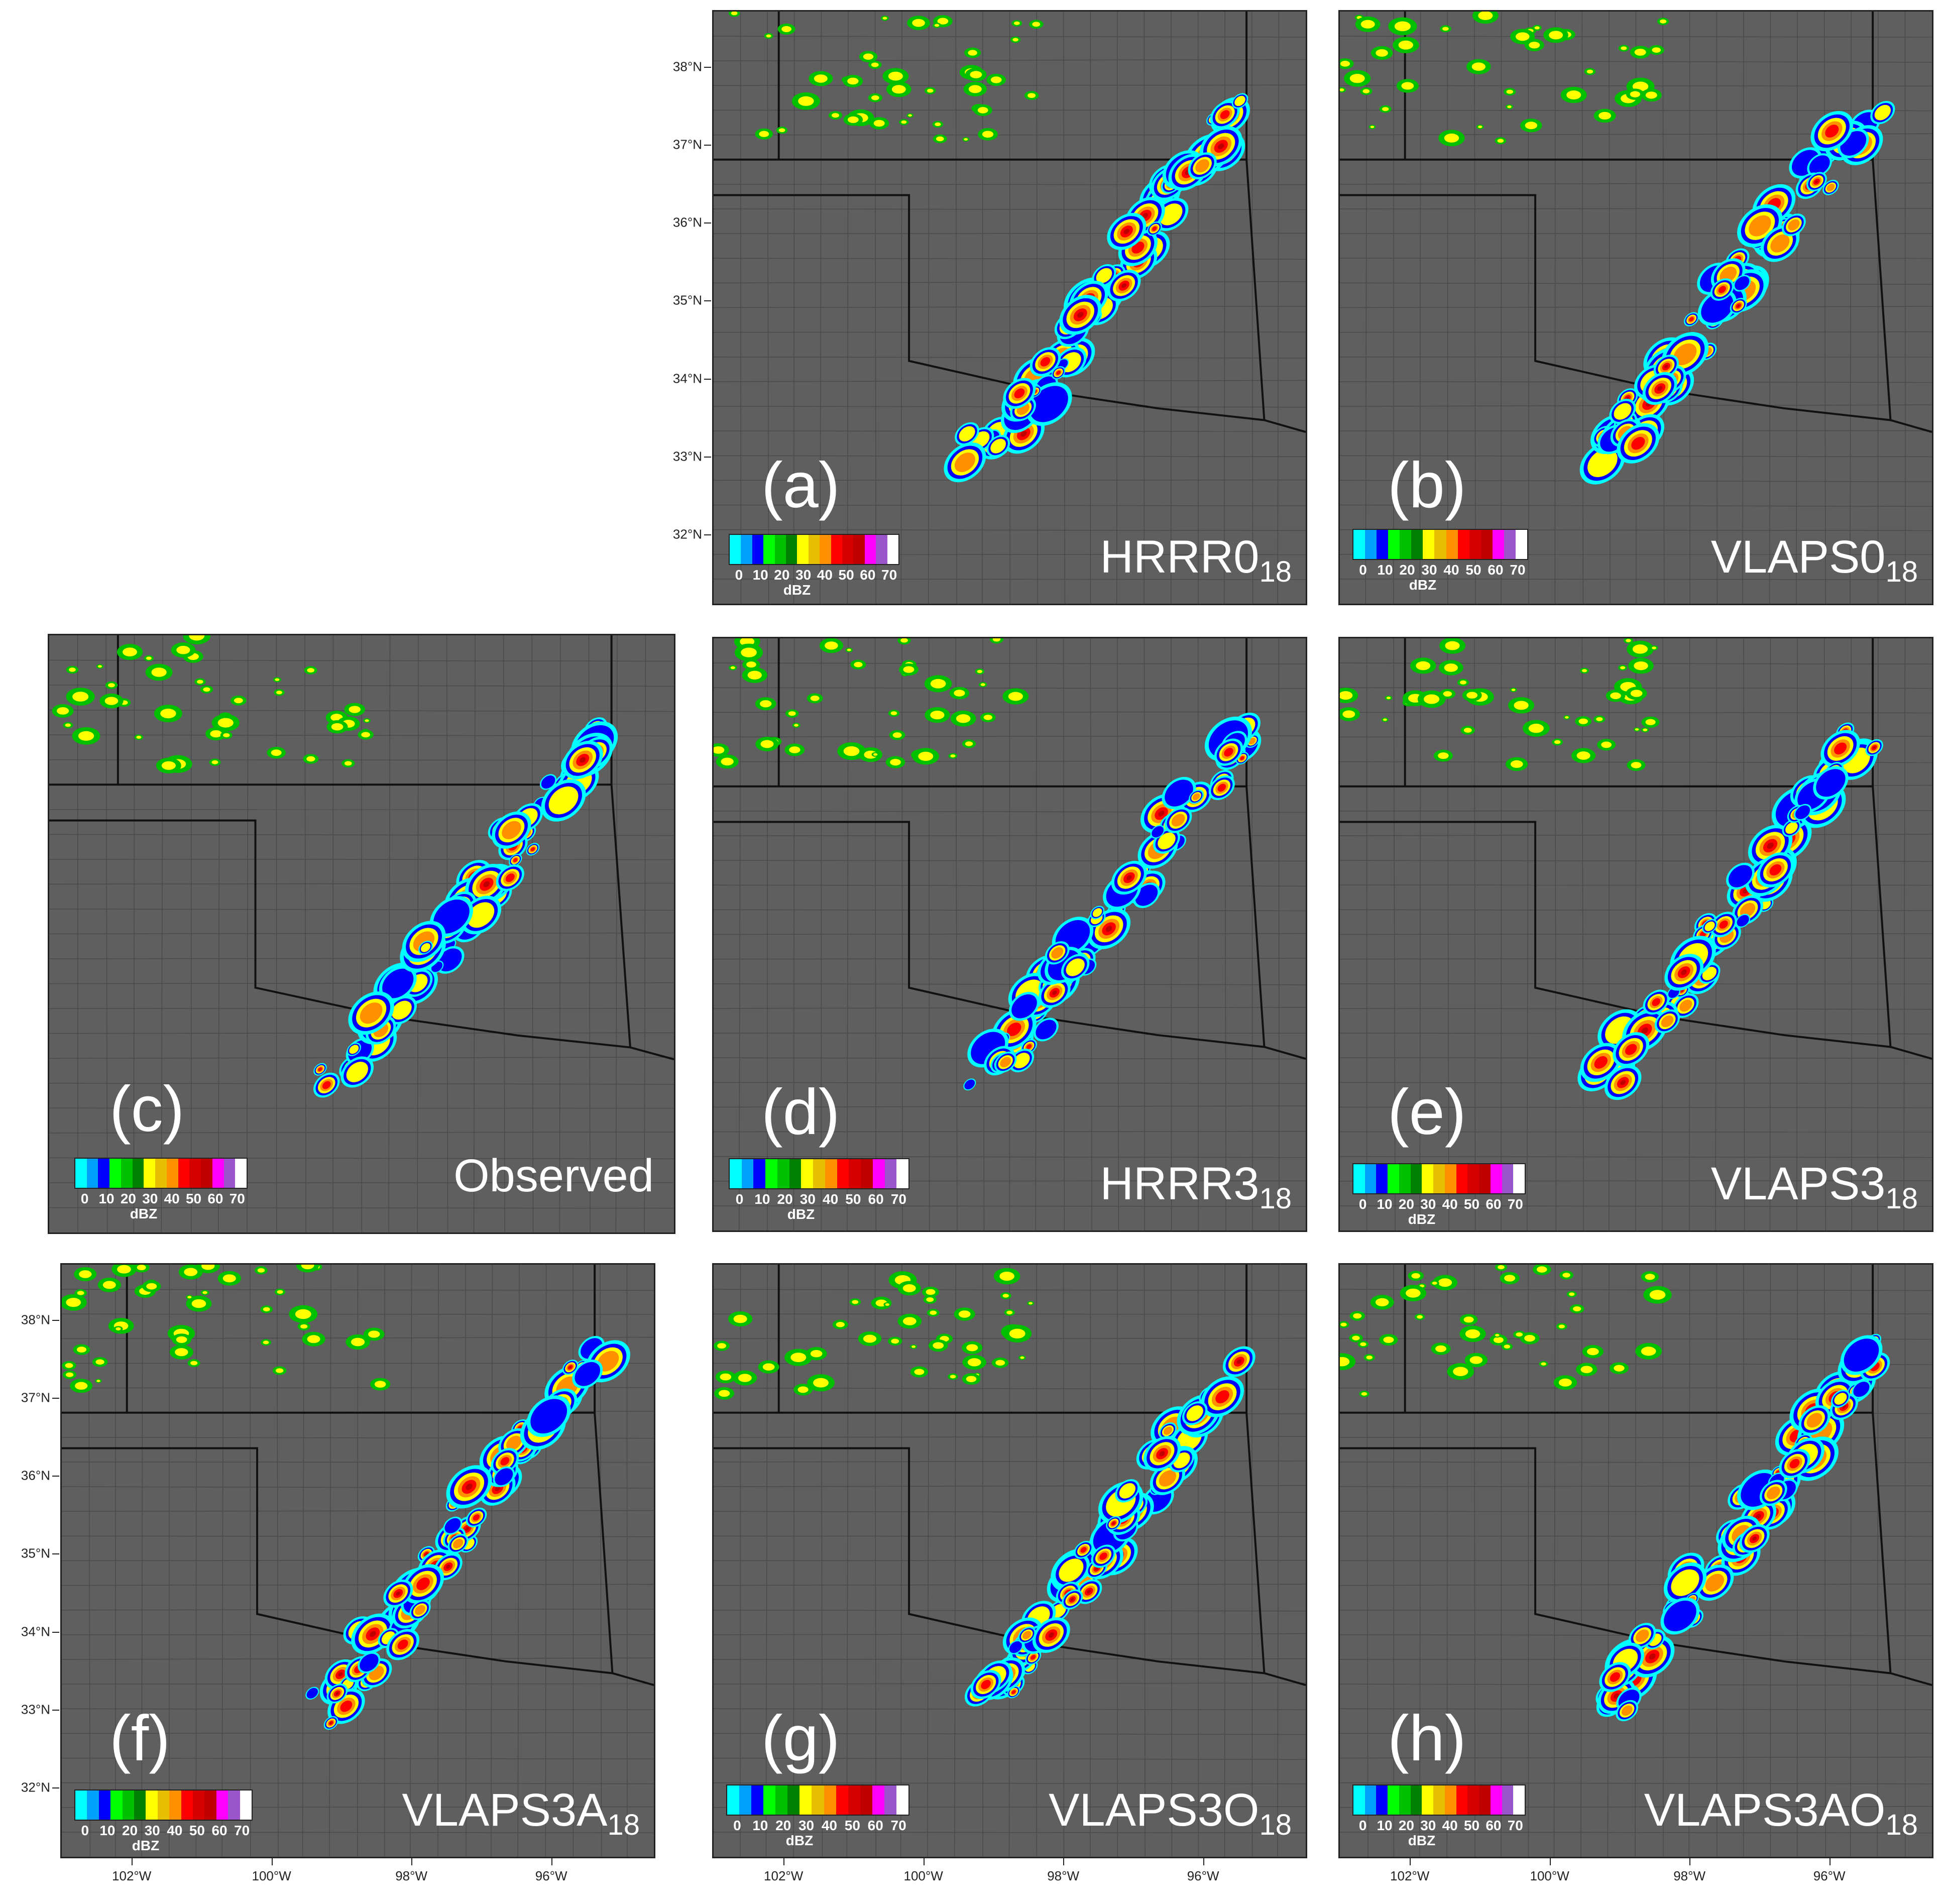 The image size is (1942, 1904). What do you see at coordinates (739, 1199) in the screenshot?
I see `colorbar-tick-label: 0` at bounding box center [739, 1199].